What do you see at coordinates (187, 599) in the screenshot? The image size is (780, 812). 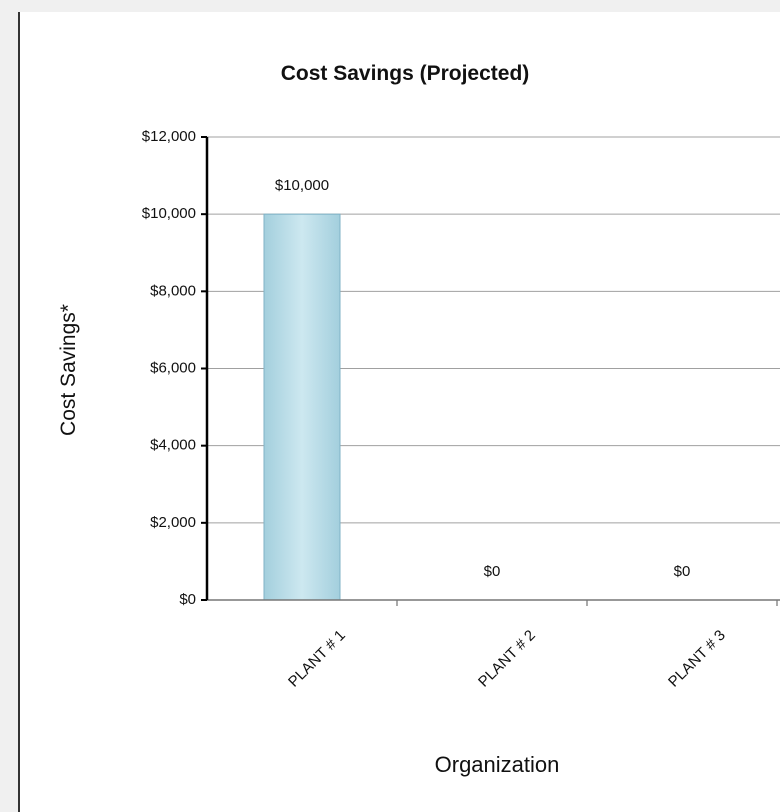 I see `y-tick-label: $0` at bounding box center [187, 599].